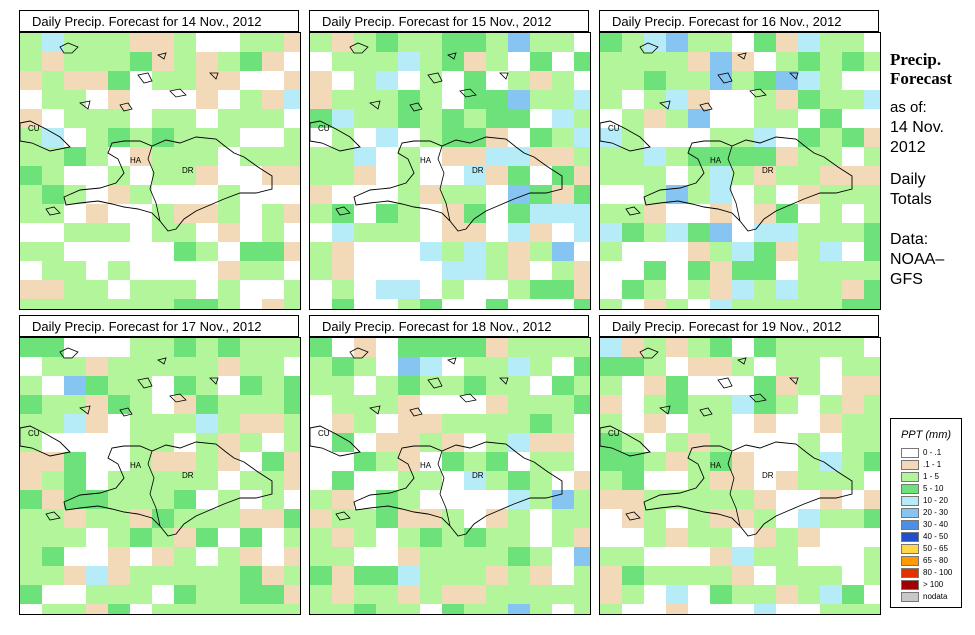 The height and width of the screenshot is (635, 975). What do you see at coordinates (449, 326) in the screenshot?
I see `panel-title: Daily Precip. Forecast for 18 Nov., 2012` at bounding box center [449, 326].